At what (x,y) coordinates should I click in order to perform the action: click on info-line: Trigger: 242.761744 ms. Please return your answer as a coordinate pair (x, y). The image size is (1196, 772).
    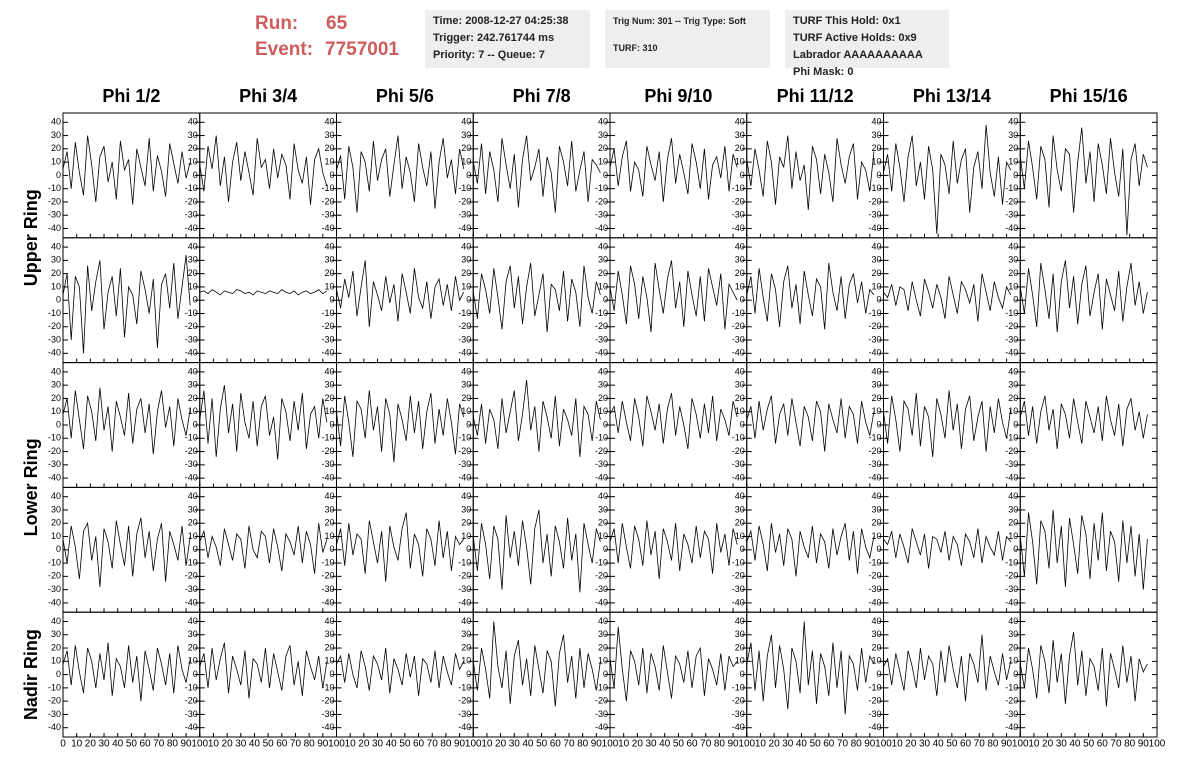
    Looking at the image, I should click on (494, 38).